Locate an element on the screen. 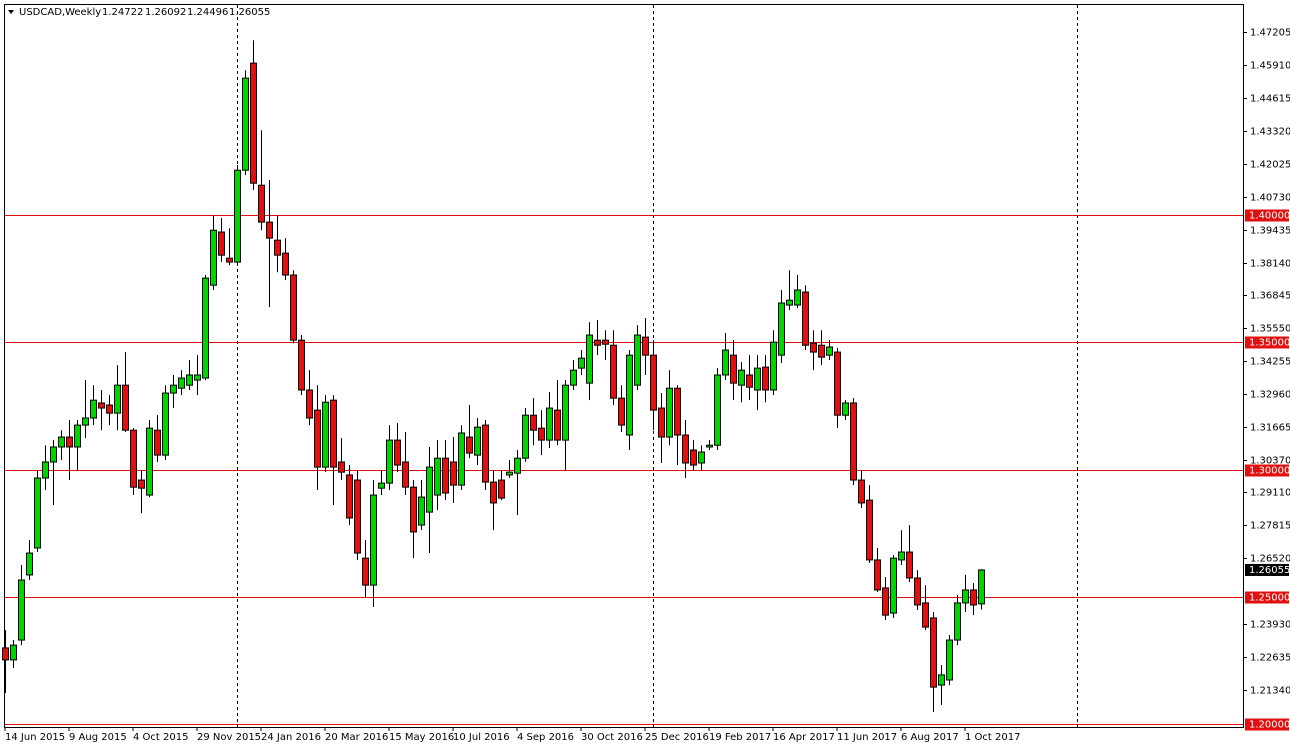 This screenshot has width=1290, height=750. x-tick-label: 16 Apr 2017 is located at coordinates (804, 737).